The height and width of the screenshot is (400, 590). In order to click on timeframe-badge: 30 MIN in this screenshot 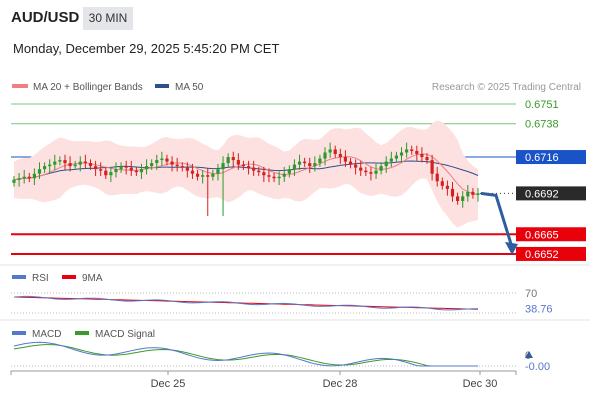, I will do `click(108, 18)`.